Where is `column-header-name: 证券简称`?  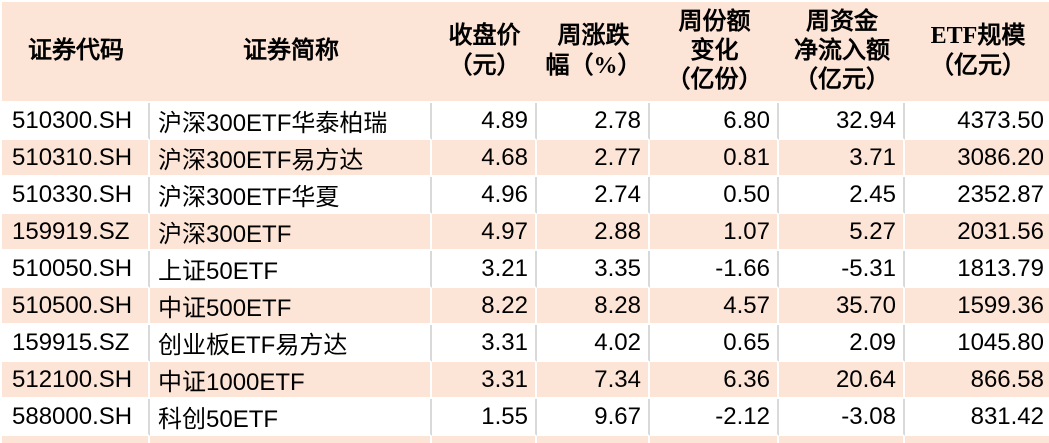
column-header-name: 证券简称 is located at coordinates (291, 52).